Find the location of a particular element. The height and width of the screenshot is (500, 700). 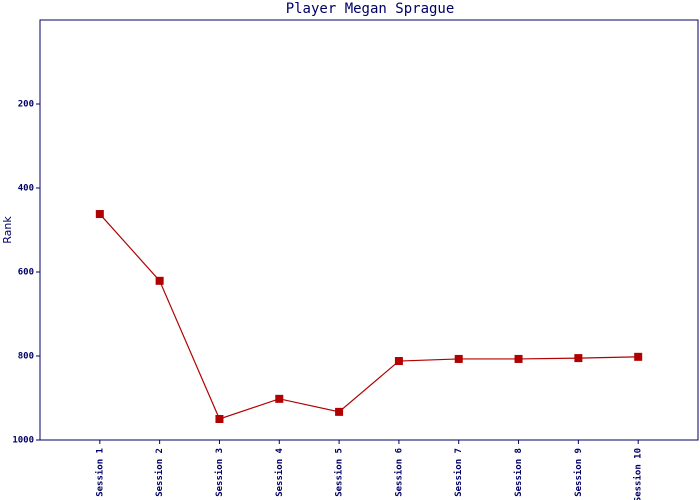

x-tick-label: Session 4 is located at coordinates (279, 471).